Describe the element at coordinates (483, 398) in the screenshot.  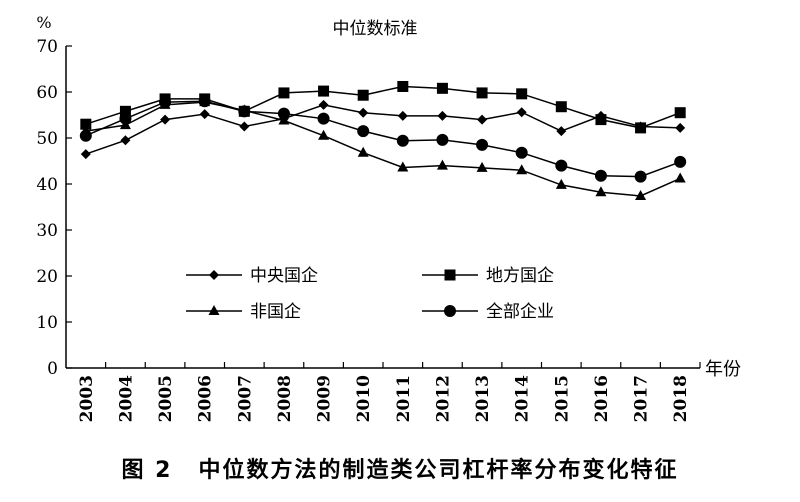
I see `x-tick-label: 2013` at that location.